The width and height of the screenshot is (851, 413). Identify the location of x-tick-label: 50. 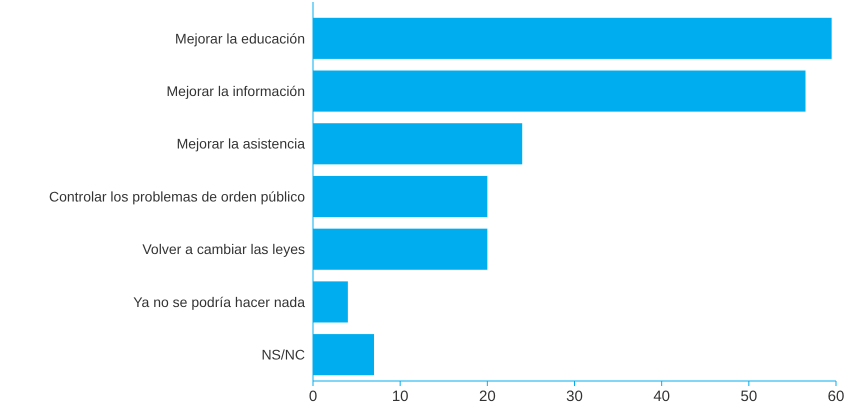
(749, 396).